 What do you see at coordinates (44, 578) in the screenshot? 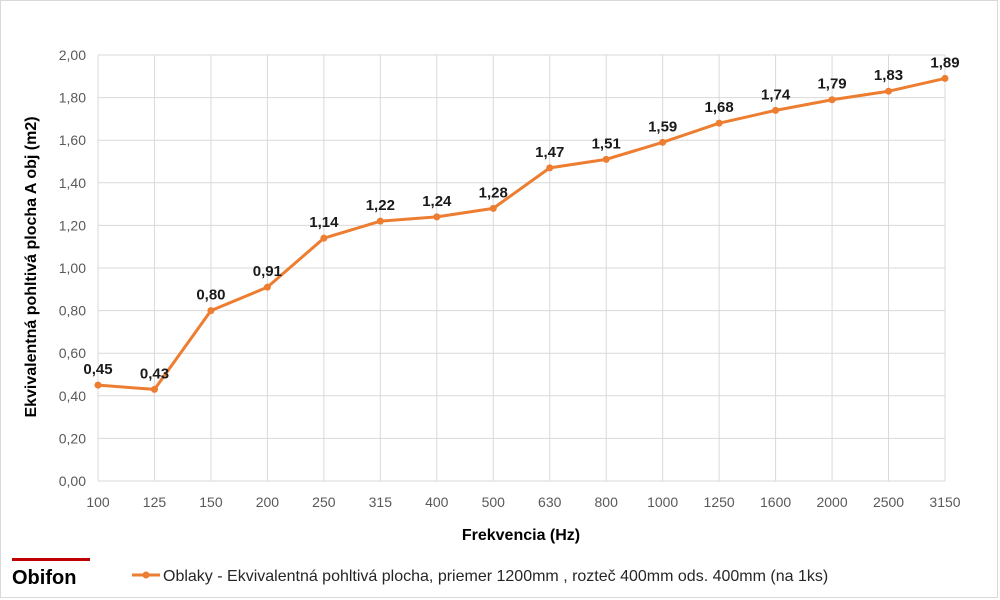
I see `logo-text: Obifon` at bounding box center [44, 578].